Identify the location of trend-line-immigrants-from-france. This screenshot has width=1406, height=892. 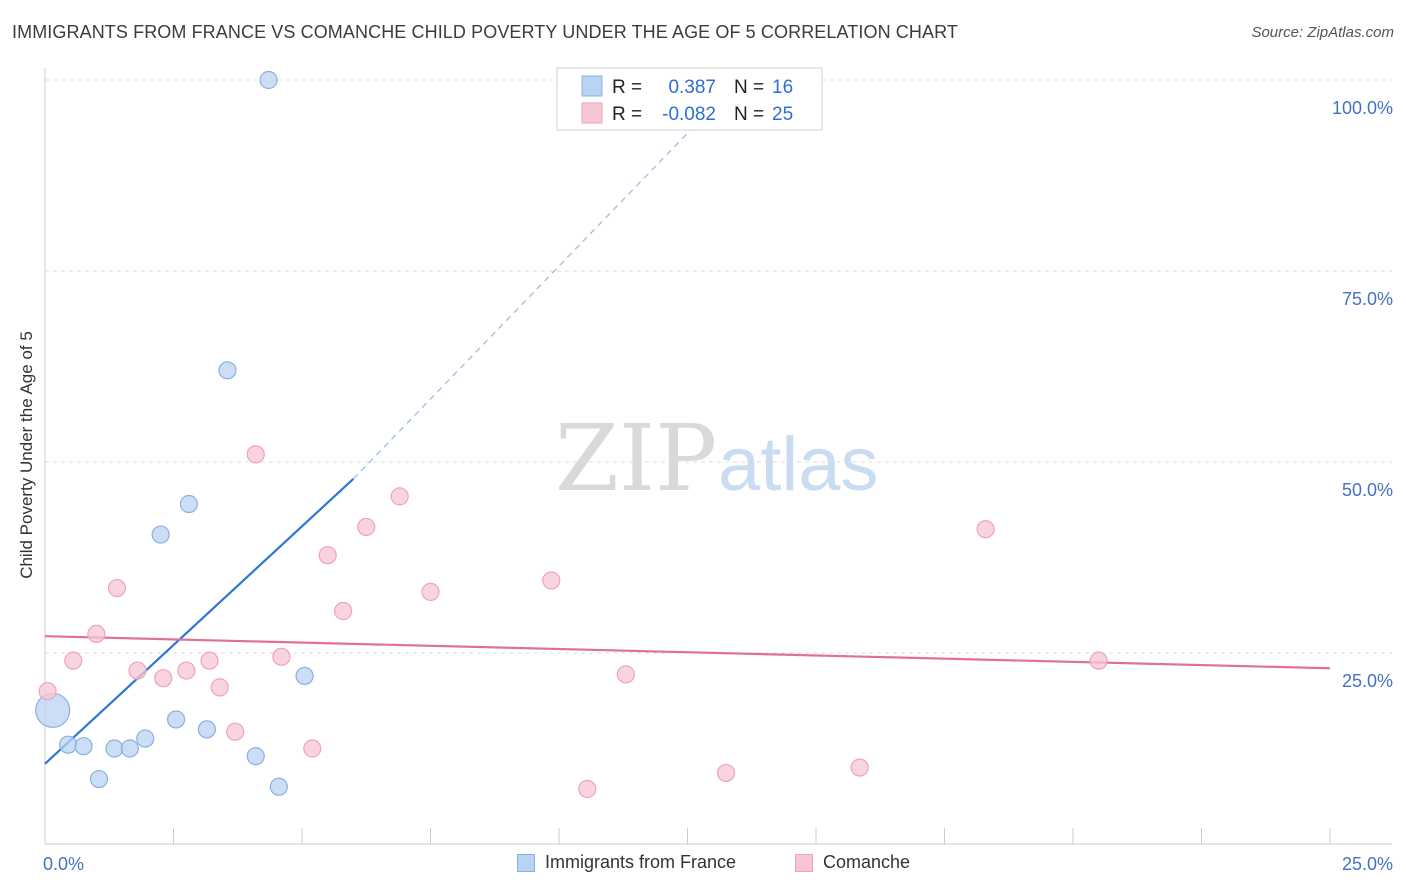
(199, 621).